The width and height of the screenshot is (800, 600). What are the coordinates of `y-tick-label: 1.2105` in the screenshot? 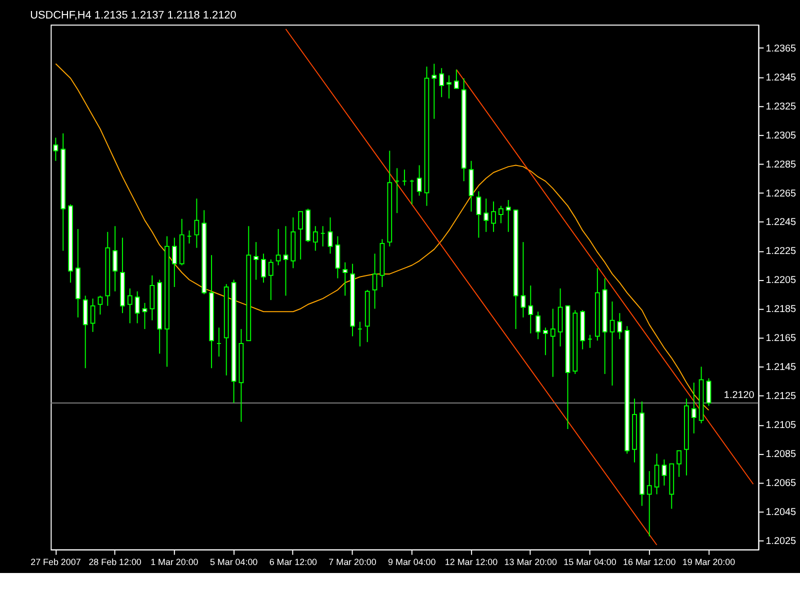 It's located at (781, 426).